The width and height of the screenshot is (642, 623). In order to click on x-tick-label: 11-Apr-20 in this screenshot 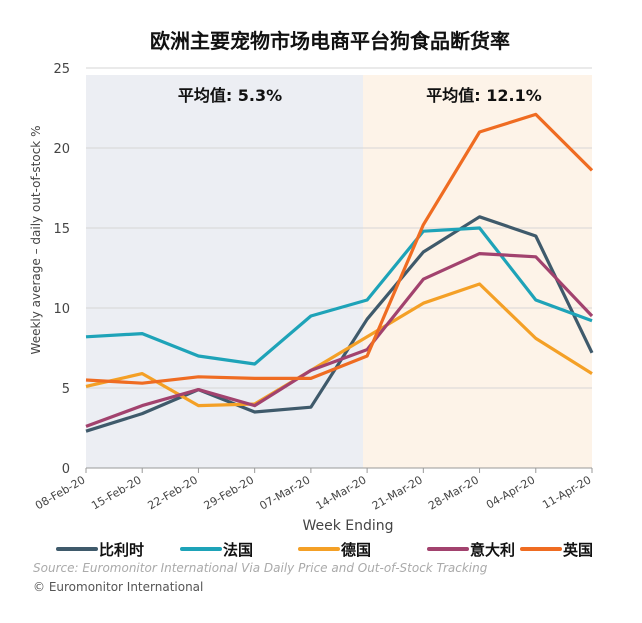, I will do `click(566, 492)`.